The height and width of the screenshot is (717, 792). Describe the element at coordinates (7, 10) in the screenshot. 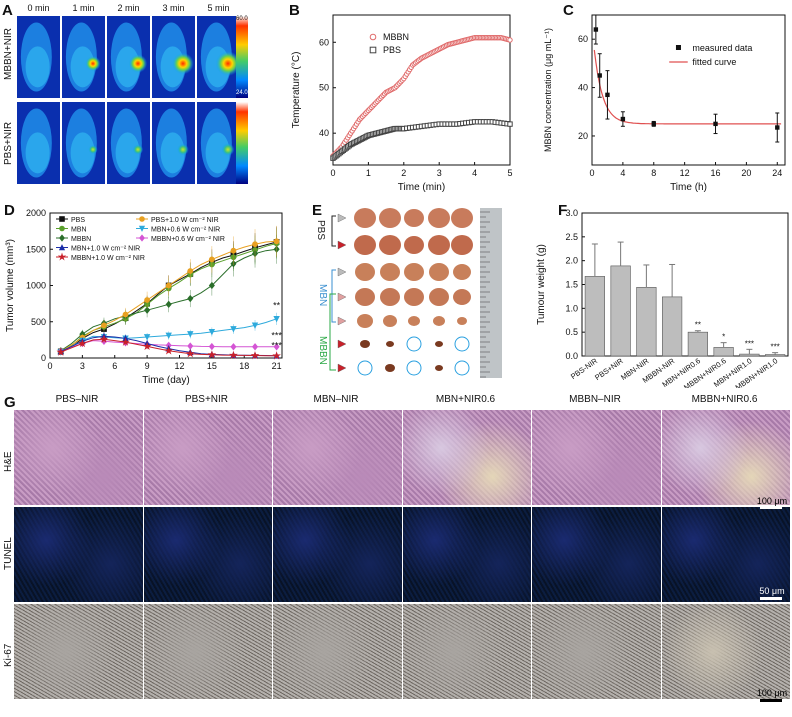

I see `panel-a-label: A` at that location.